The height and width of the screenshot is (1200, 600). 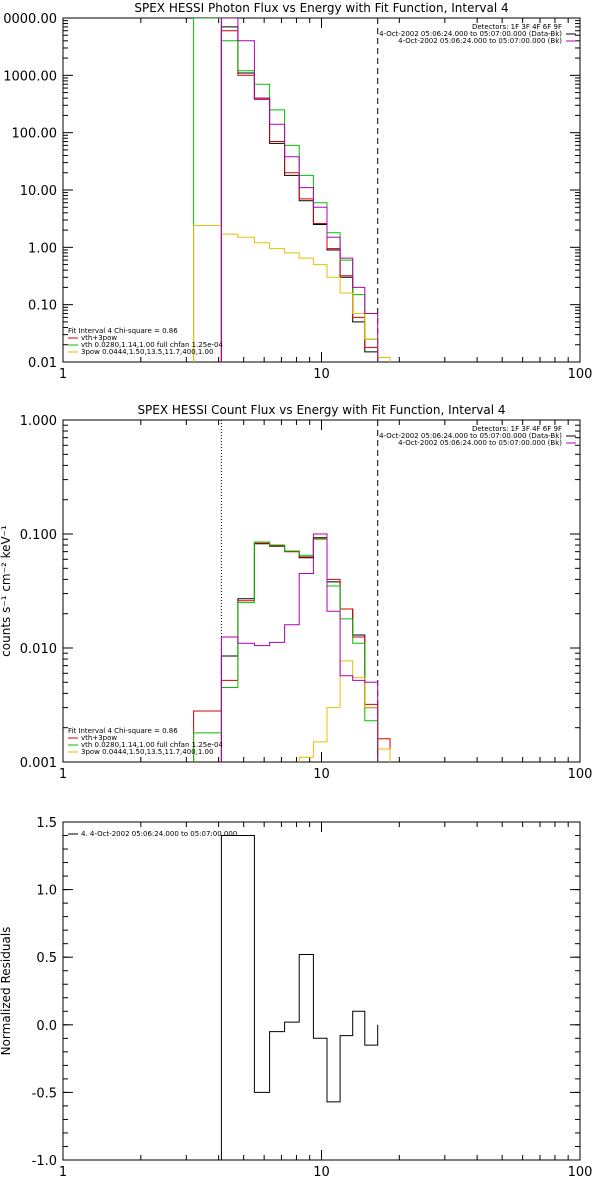 I want to click on y-tick-label: 0.10, so click(x=42, y=306).